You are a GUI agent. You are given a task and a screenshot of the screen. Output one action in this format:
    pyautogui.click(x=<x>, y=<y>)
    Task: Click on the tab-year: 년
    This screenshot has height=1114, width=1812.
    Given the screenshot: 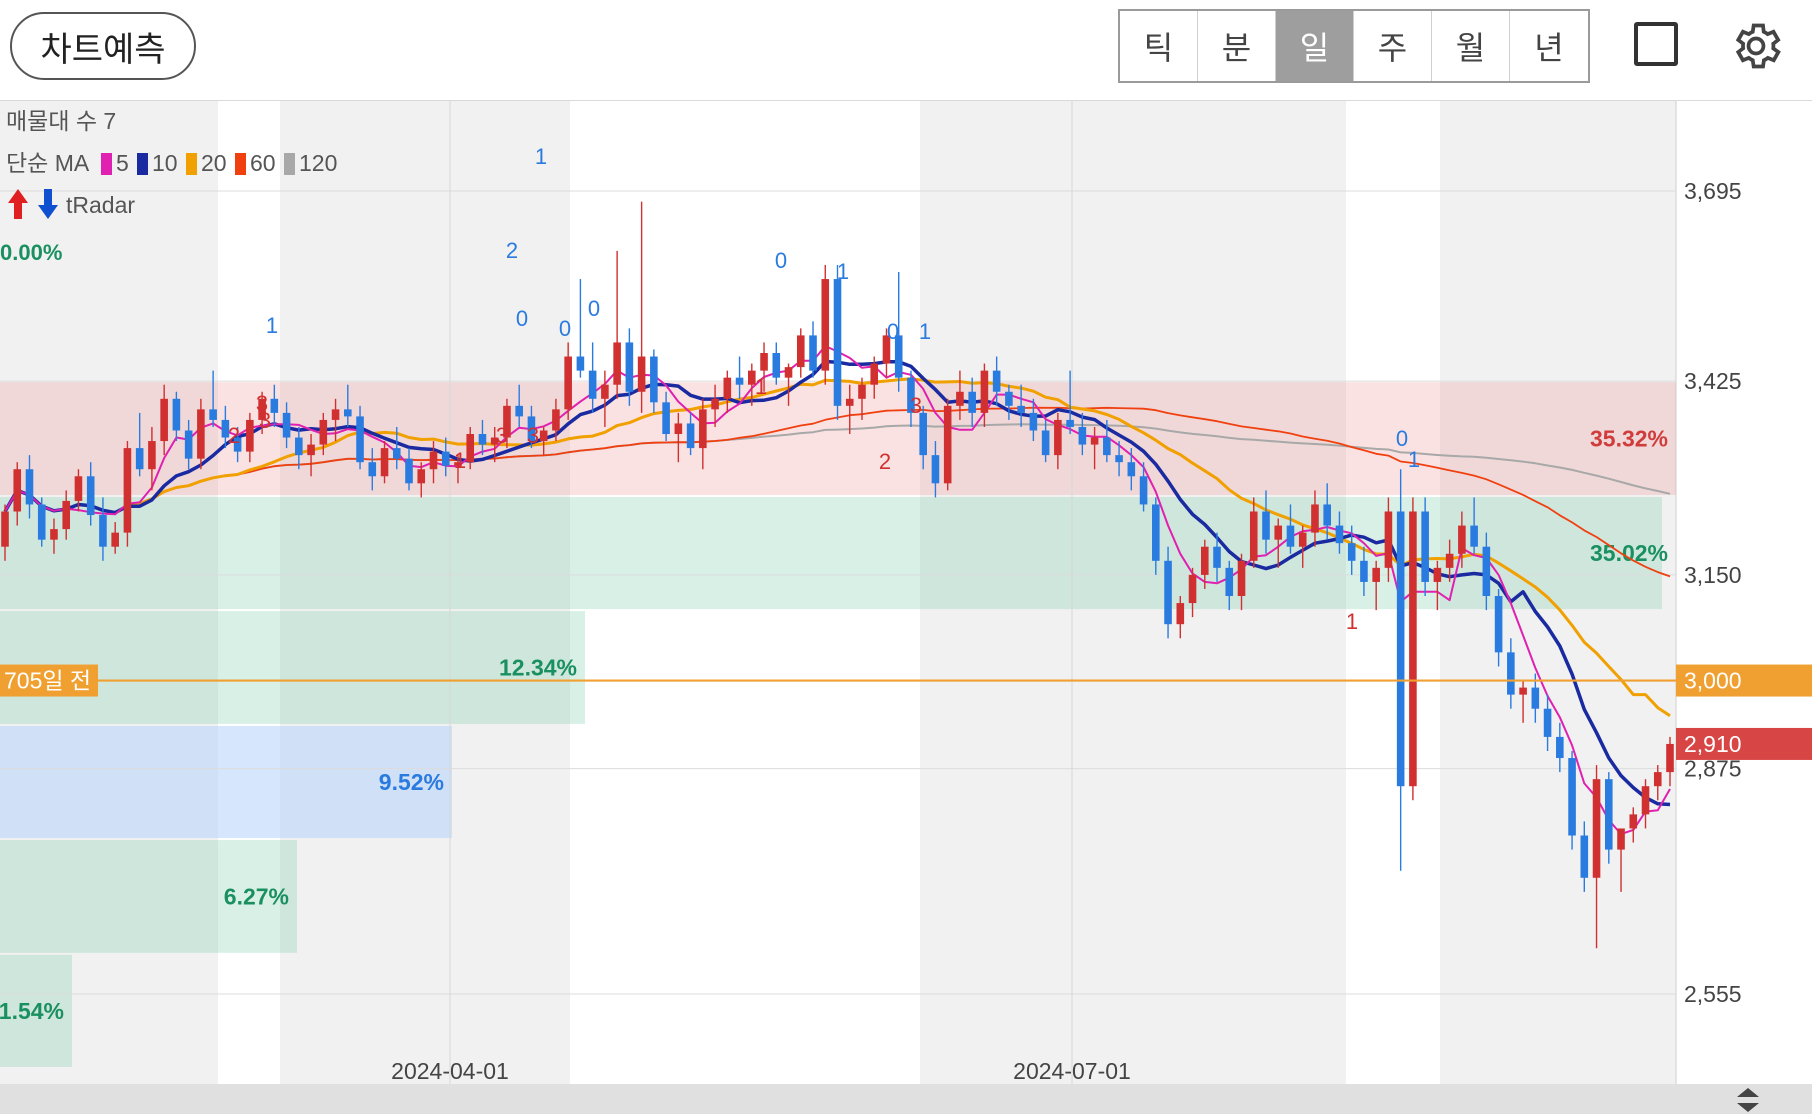 What is the action you would take?
    pyautogui.click(x=1549, y=46)
    